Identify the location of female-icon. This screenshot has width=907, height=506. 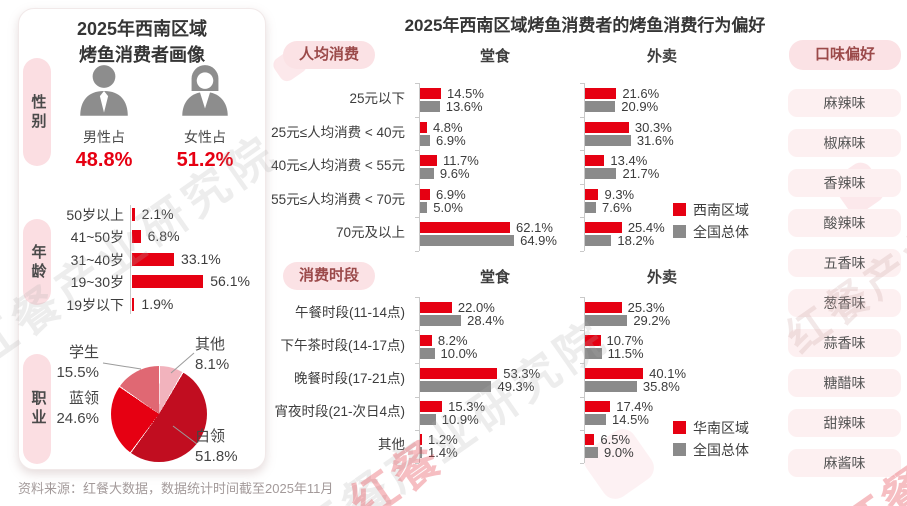
(205, 90).